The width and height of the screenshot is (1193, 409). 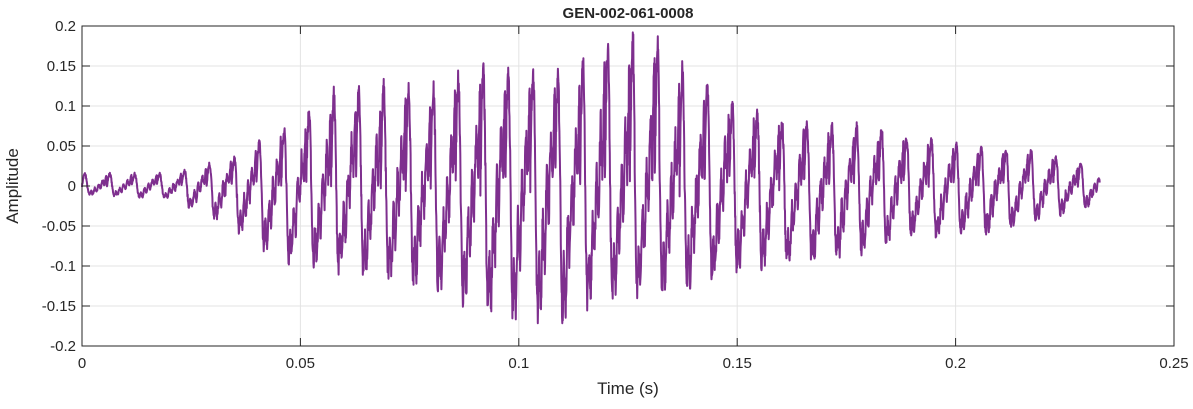 I want to click on x-tick-label: 0.05, so click(x=300, y=363).